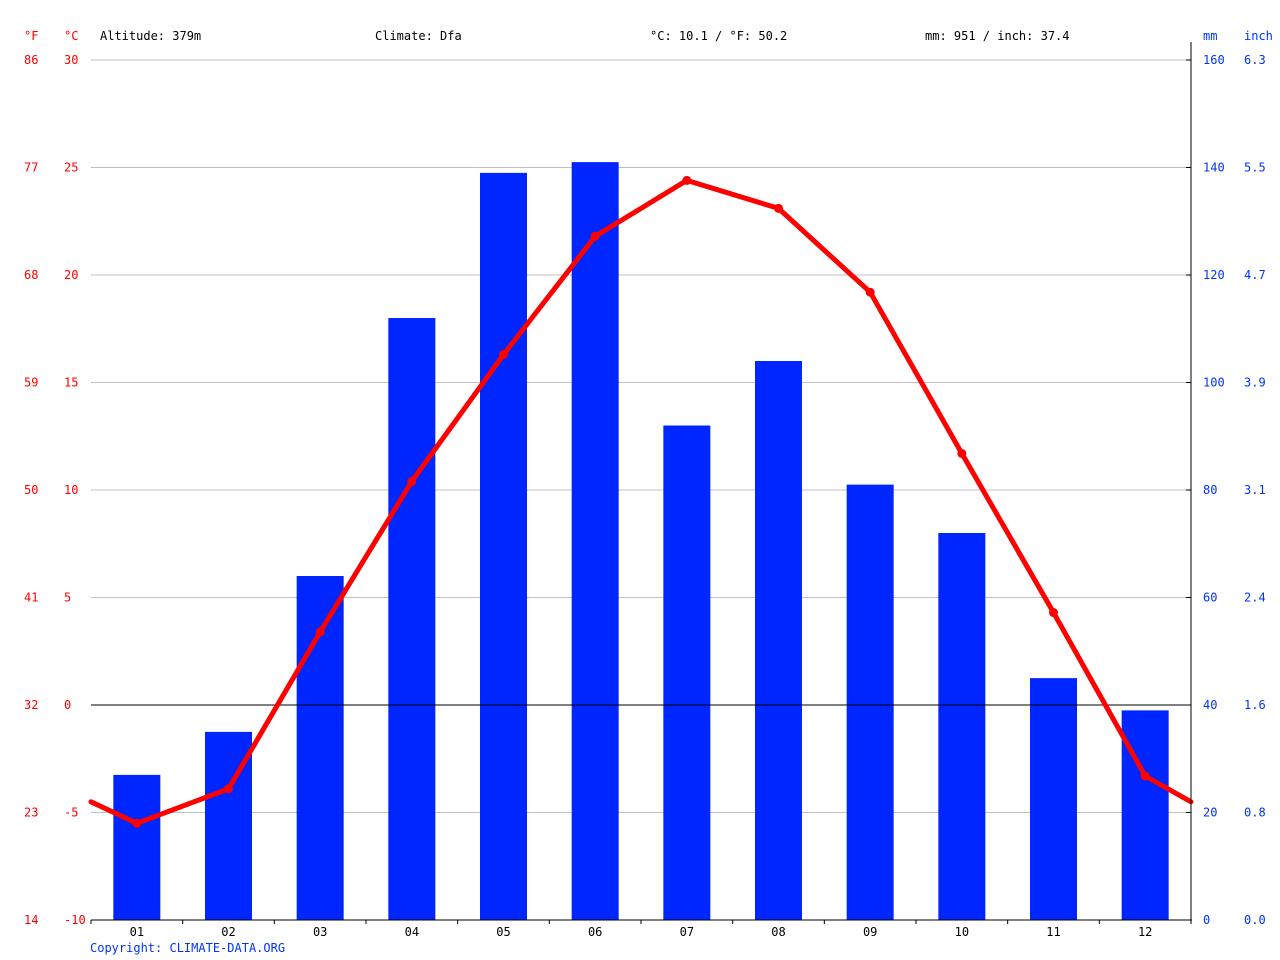  Describe the element at coordinates (718, 36) in the screenshot. I see `temperature-average-label: °C: 10.1 / °F: 50.2` at that location.